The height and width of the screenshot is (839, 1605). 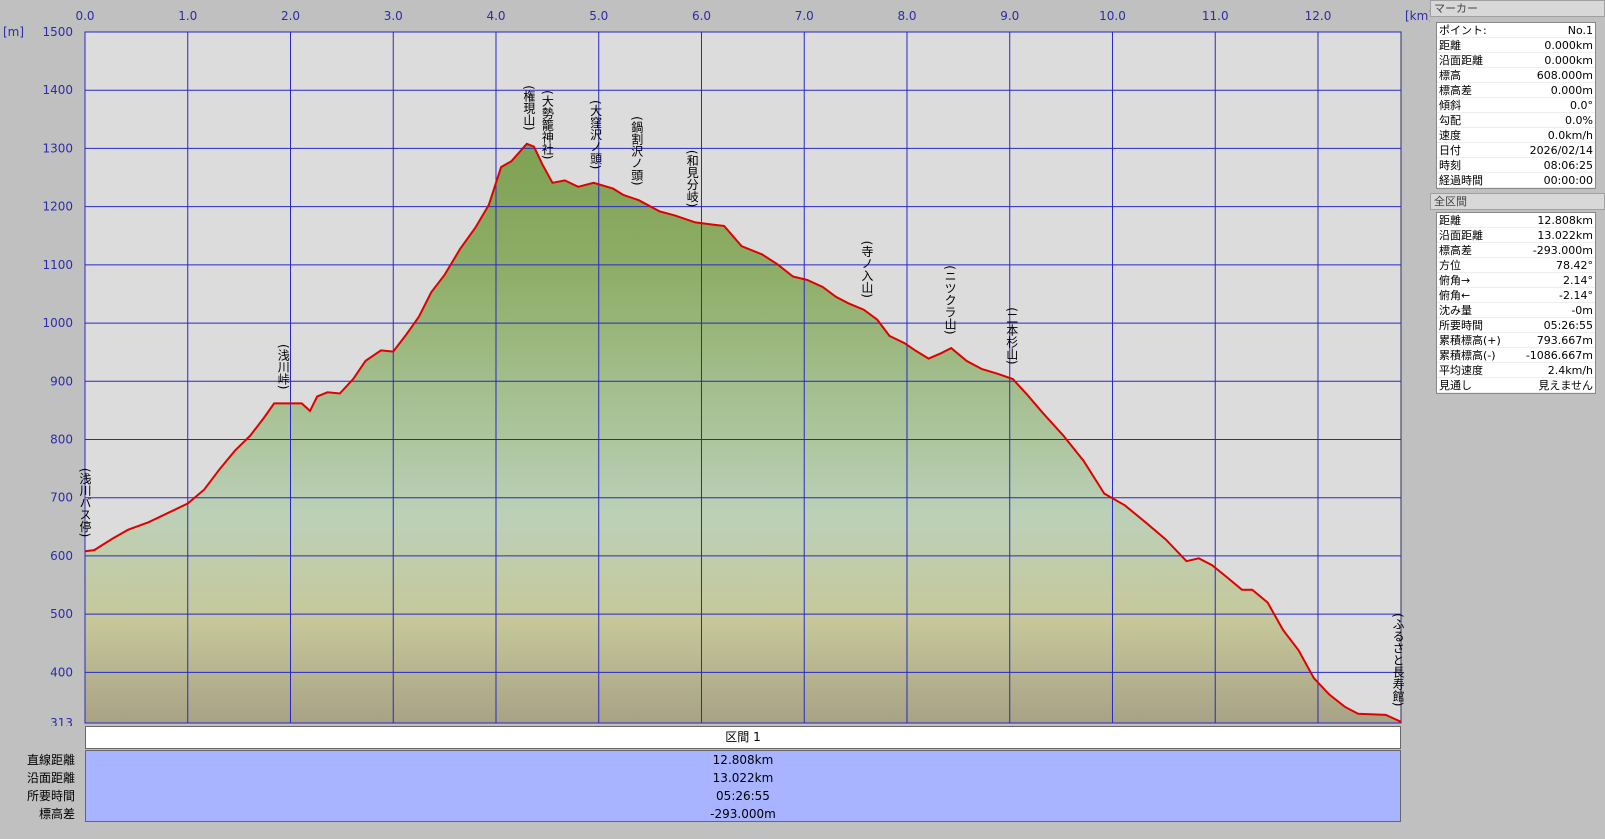 What do you see at coordinates (743, 796) in the screenshot?
I see `section-row-value: 05:26:55` at bounding box center [743, 796].